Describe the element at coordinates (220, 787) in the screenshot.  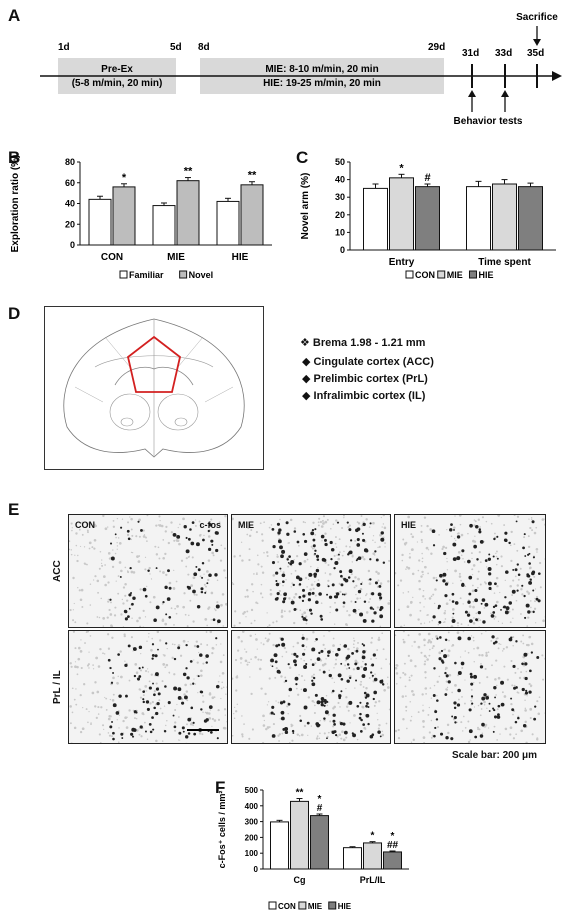
I see `panel-letter-f: F` at that location.